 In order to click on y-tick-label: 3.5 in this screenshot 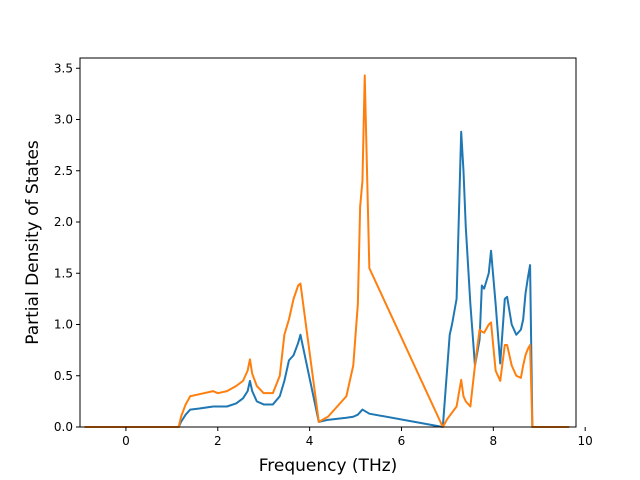, I will do `click(63, 68)`.